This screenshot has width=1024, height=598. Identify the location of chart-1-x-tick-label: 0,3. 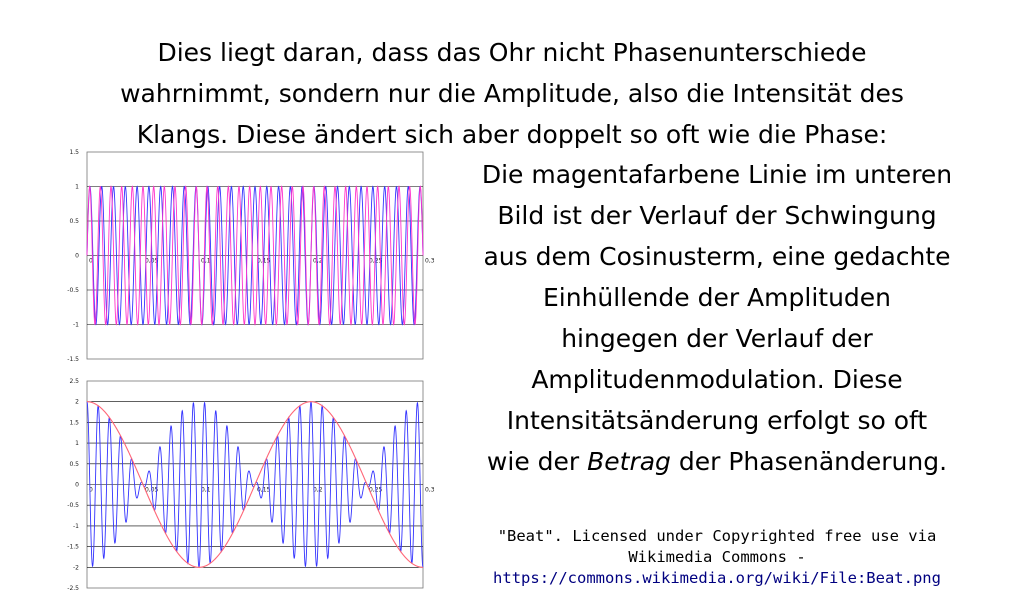
(430, 261).